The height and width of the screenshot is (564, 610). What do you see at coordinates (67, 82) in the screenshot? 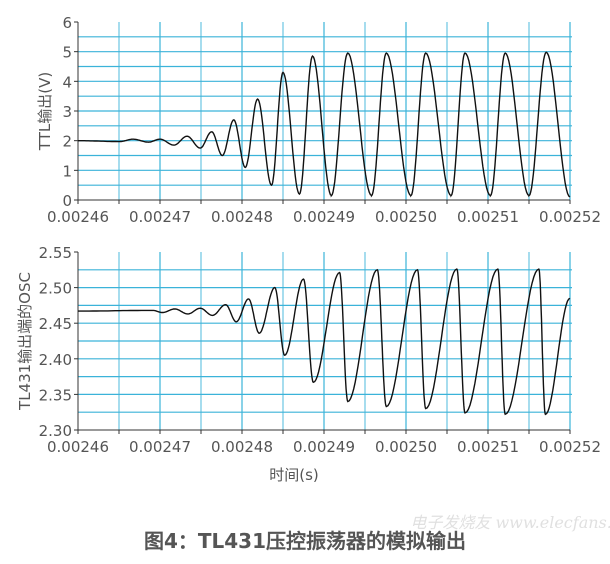
I see `y-tick-label: 4` at bounding box center [67, 82].